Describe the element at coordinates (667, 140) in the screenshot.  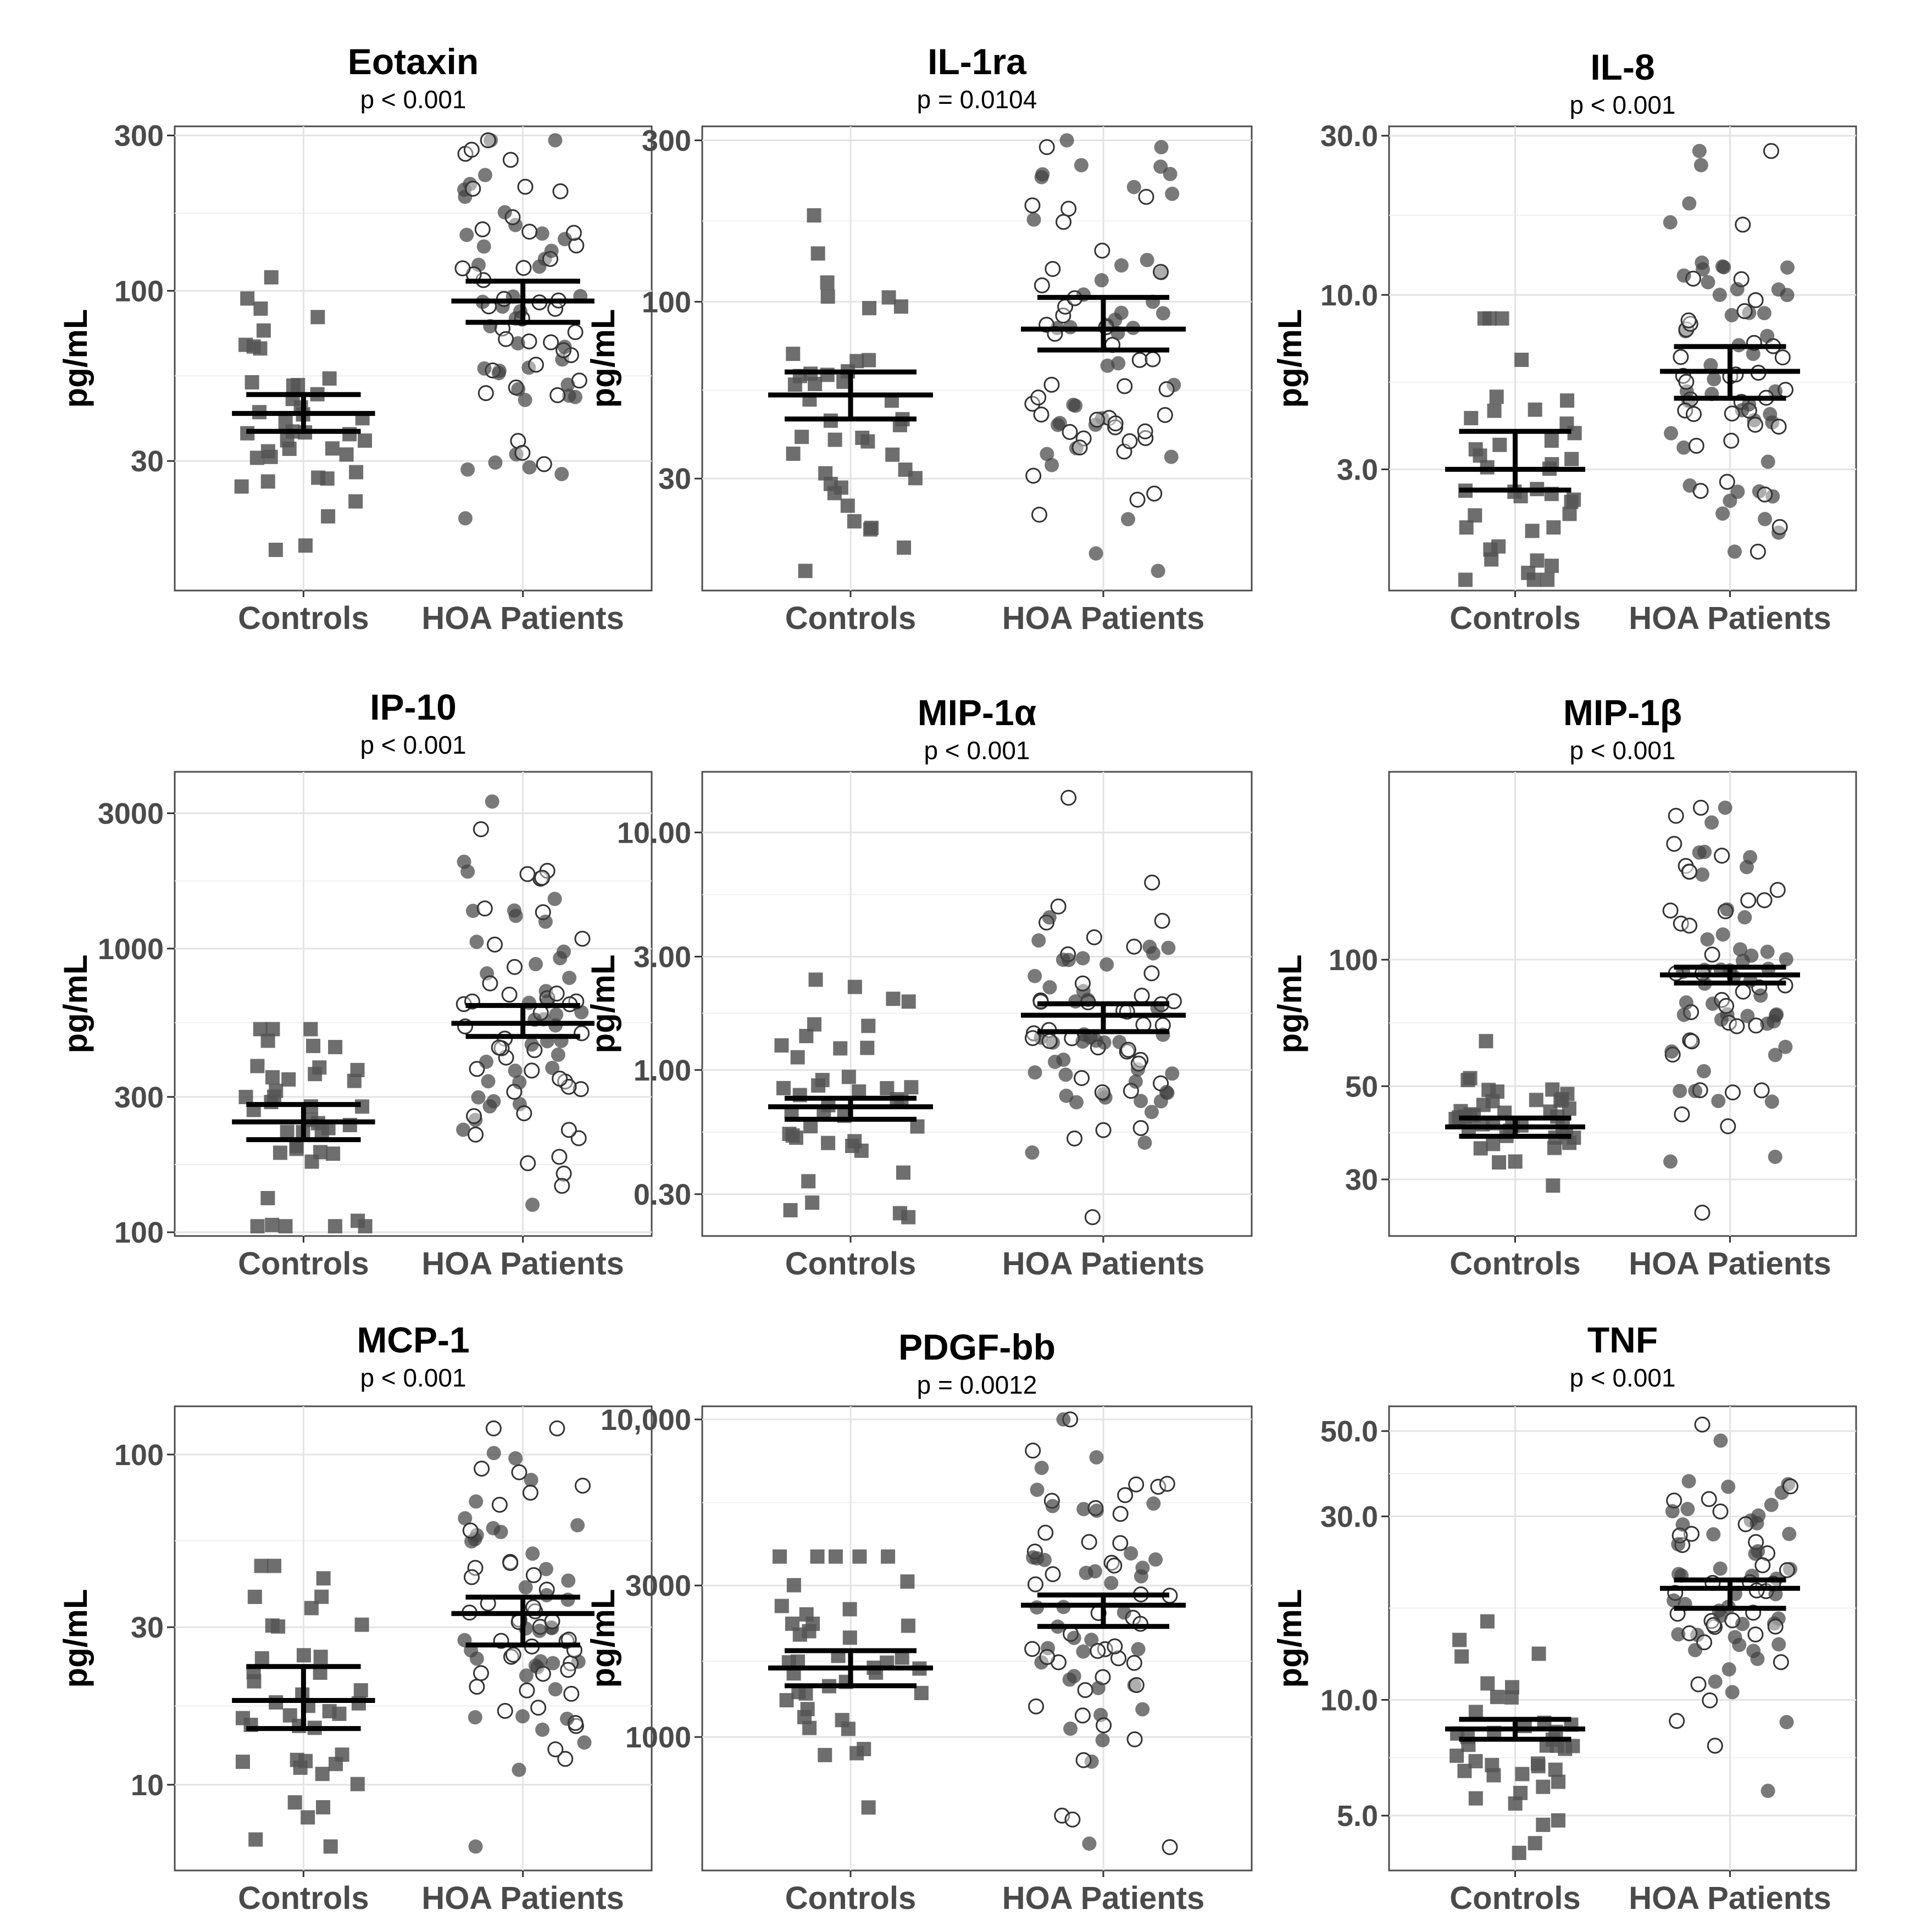
I see `y-tick-label: 300` at that location.